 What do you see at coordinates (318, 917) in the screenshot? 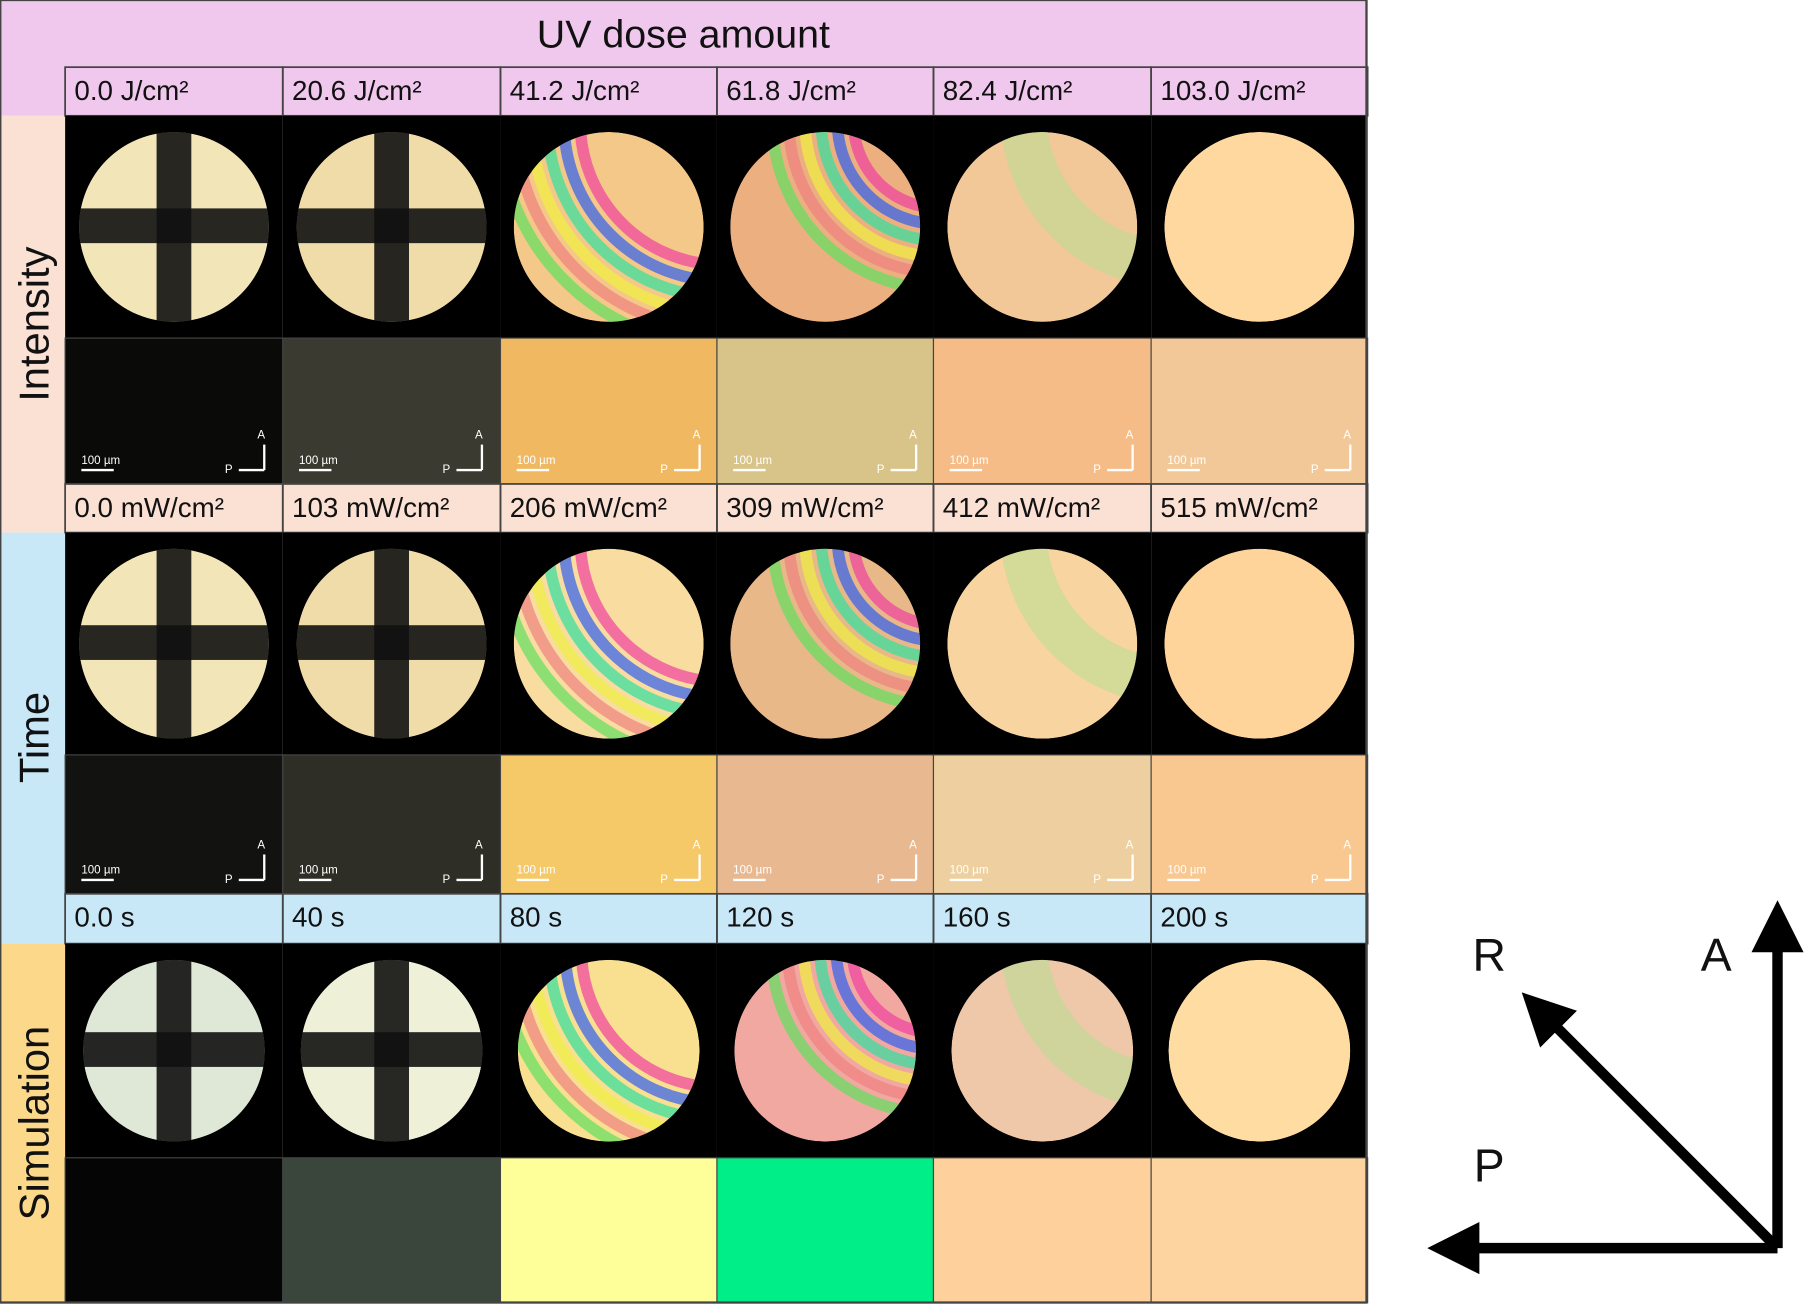
I see `setting-label: 40 s` at bounding box center [318, 917].